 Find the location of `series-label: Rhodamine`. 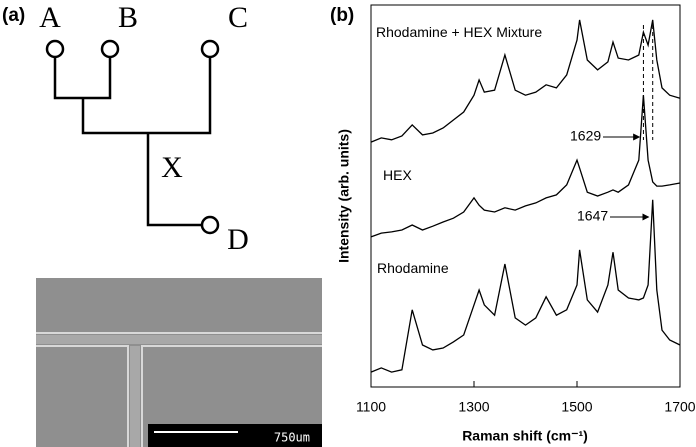

series-label: Rhodamine is located at coordinates (413, 268).